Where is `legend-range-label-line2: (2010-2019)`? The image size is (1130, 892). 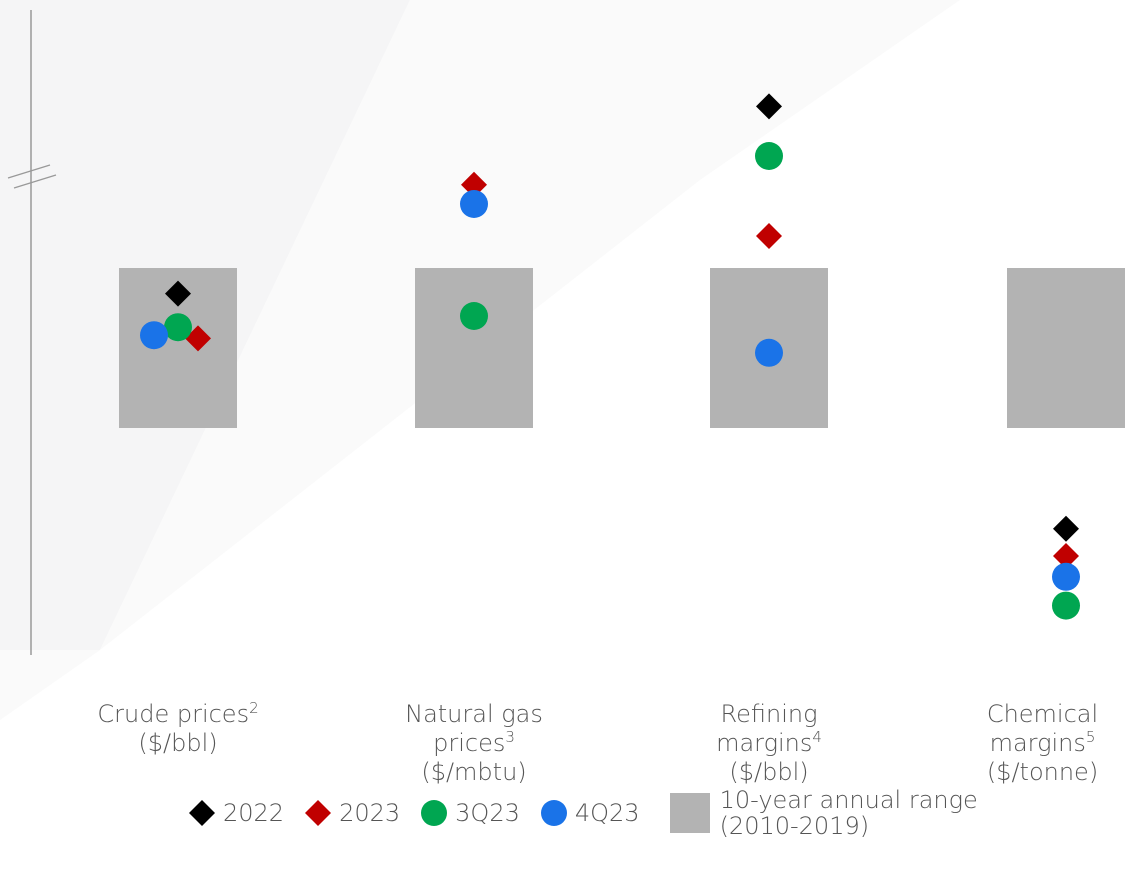
legend-range-label-line2: (2010-2019) is located at coordinates (794, 826).